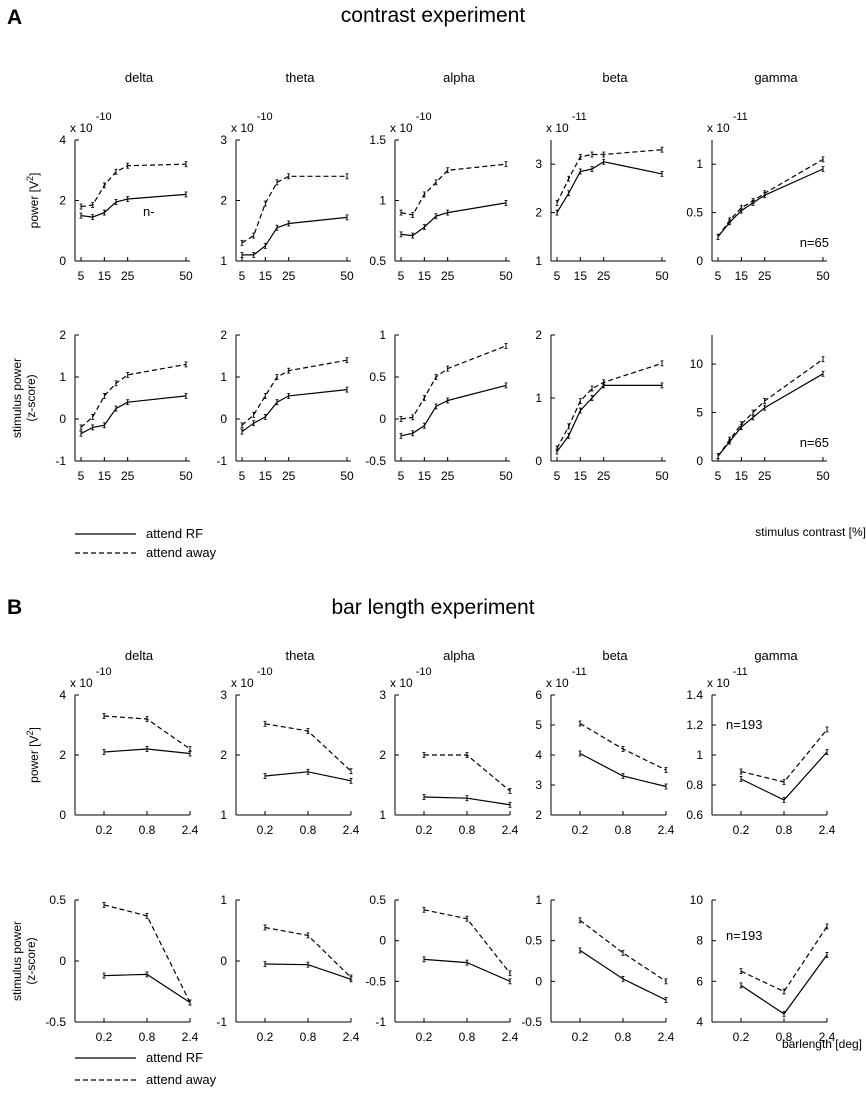 Image resolution: width=866 pixels, height=1100 pixels. I want to click on y-tick-label: 0.6, so click(694, 815).